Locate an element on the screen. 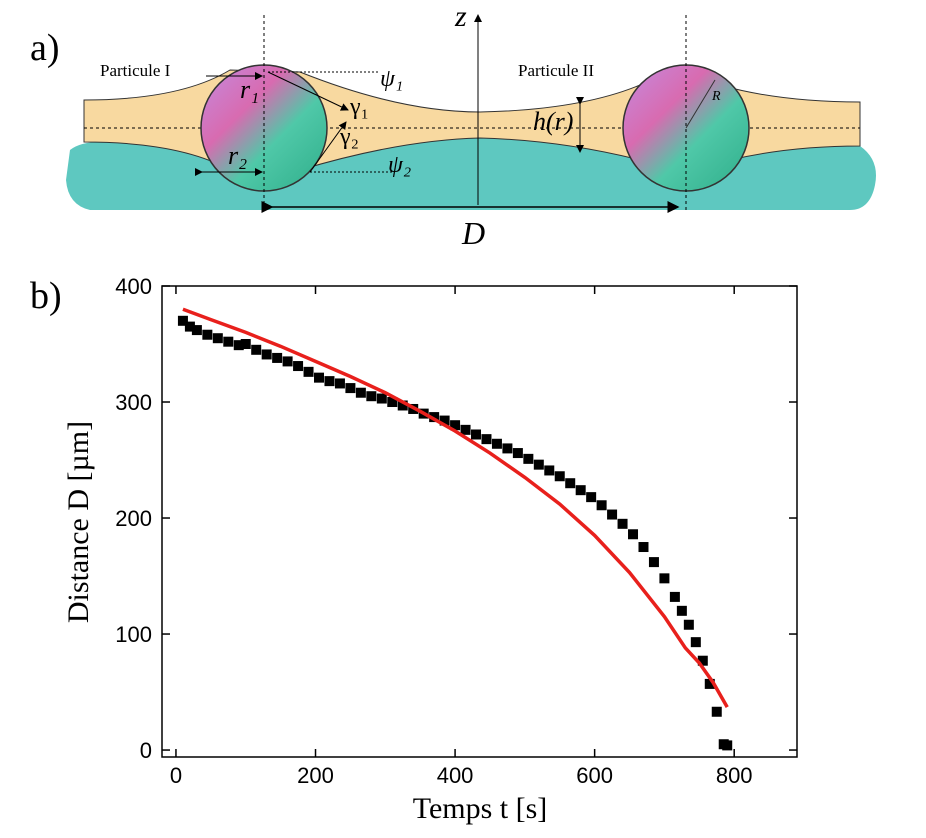  x-axis-title: Temps t [s] is located at coordinates (480, 808).